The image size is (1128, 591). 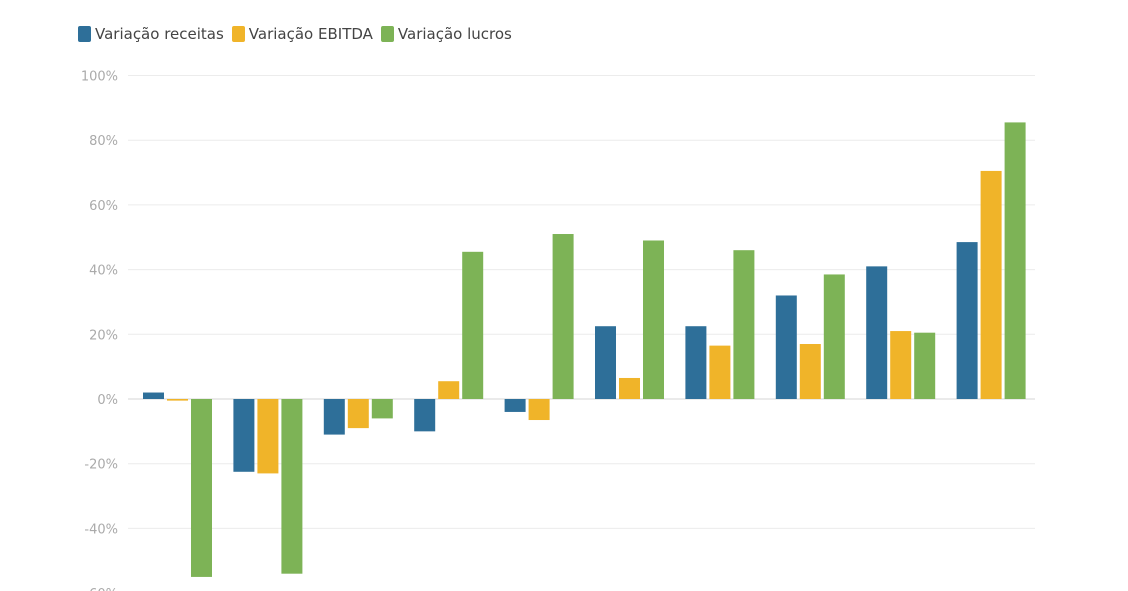 I want to click on legend-label-ebitda: Variação EBITDA, so click(x=310, y=34).